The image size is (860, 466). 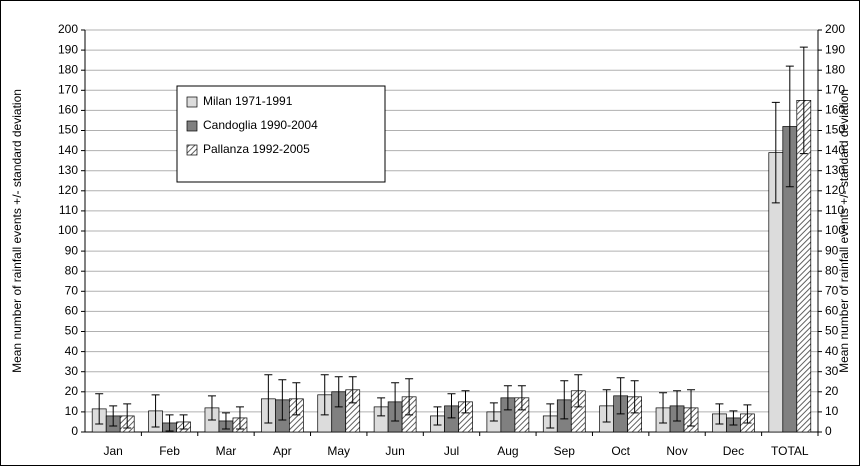 What do you see at coordinates (835, 170) in the screenshot?
I see `y2-tick-label: 130` at bounding box center [835, 170].